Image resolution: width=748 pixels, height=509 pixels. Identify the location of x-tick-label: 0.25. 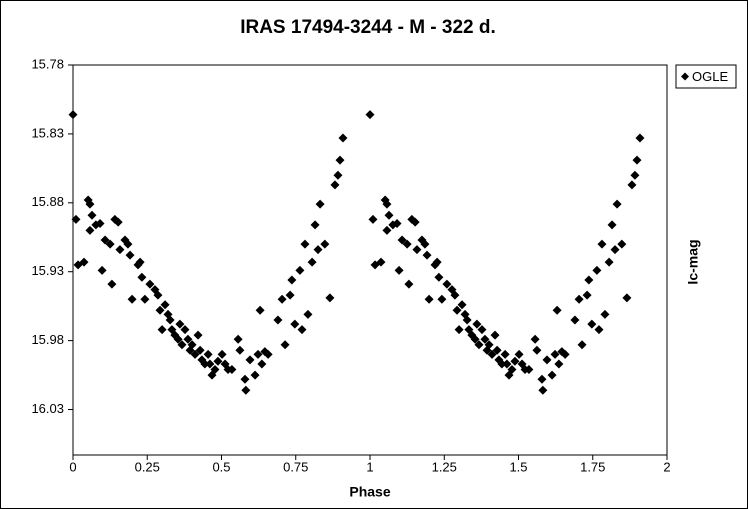
(147, 466).